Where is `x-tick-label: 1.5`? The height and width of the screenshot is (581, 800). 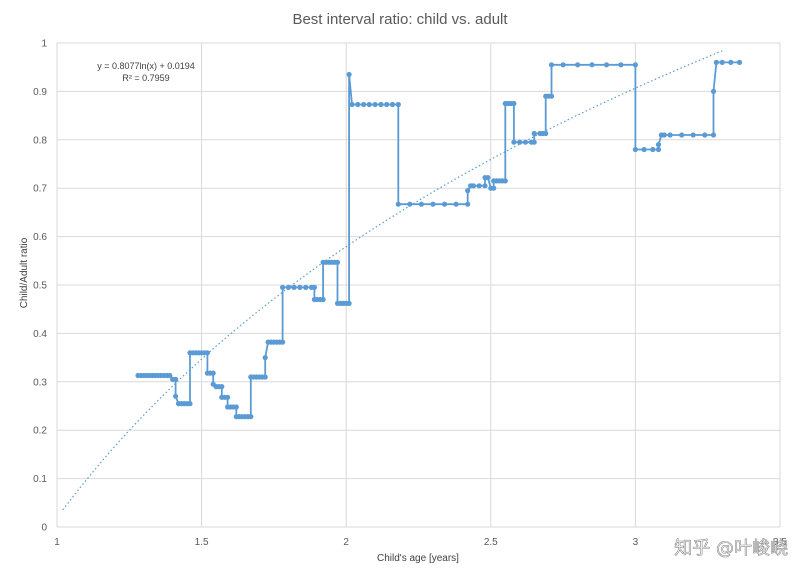 x-tick-label: 1.5 is located at coordinates (202, 542).